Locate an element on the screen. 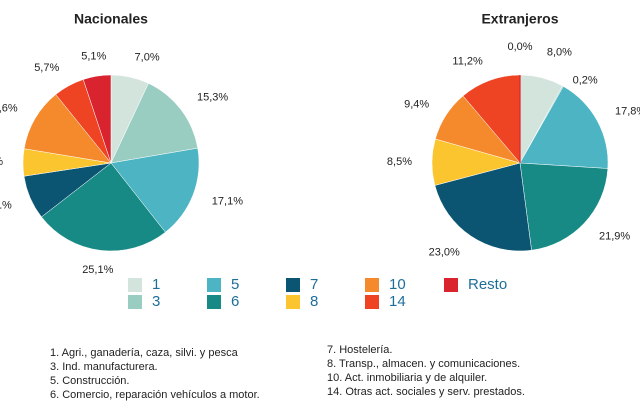  value-label: 8,5% is located at coordinates (399, 162).